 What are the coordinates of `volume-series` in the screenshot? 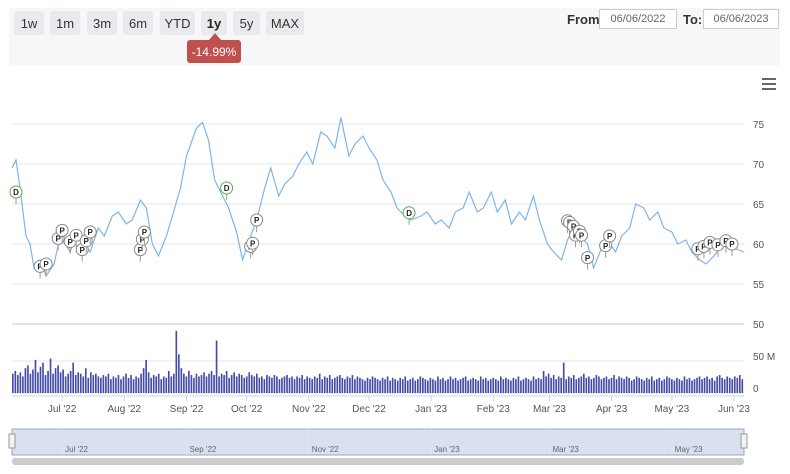 It's located at (378, 358).